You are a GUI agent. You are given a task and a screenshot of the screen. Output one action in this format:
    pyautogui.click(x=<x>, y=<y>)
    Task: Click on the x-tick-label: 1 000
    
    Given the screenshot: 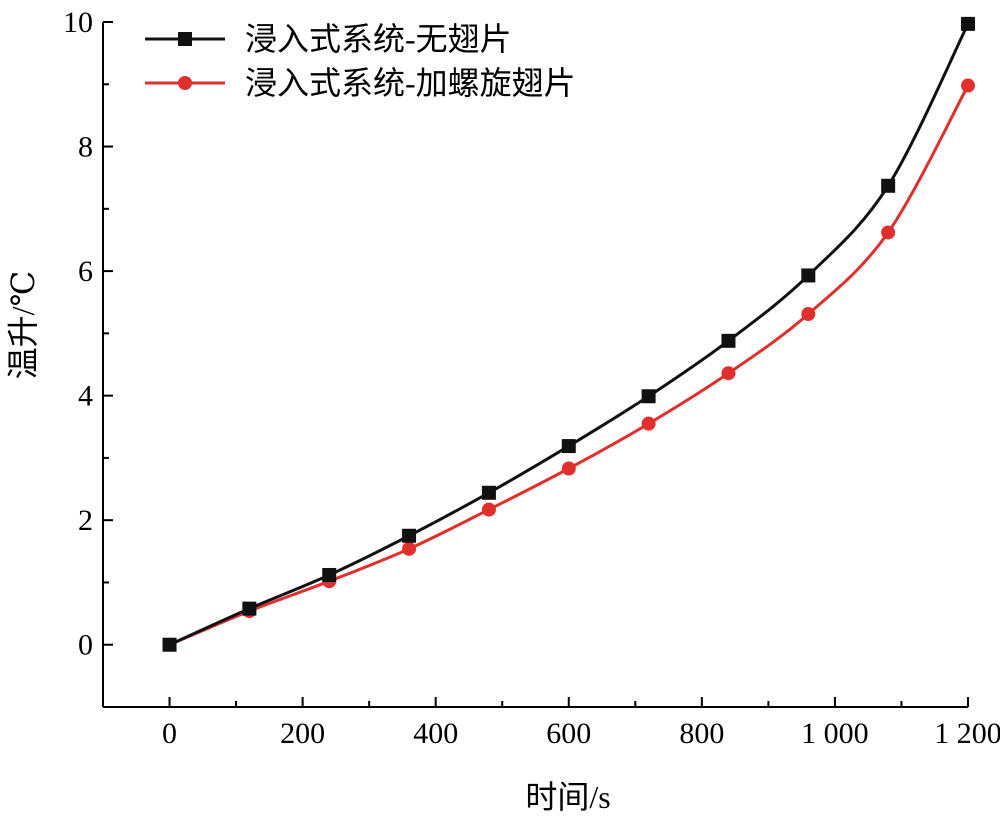 What is the action you would take?
    pyautogui.click(x=835, y=733)
    